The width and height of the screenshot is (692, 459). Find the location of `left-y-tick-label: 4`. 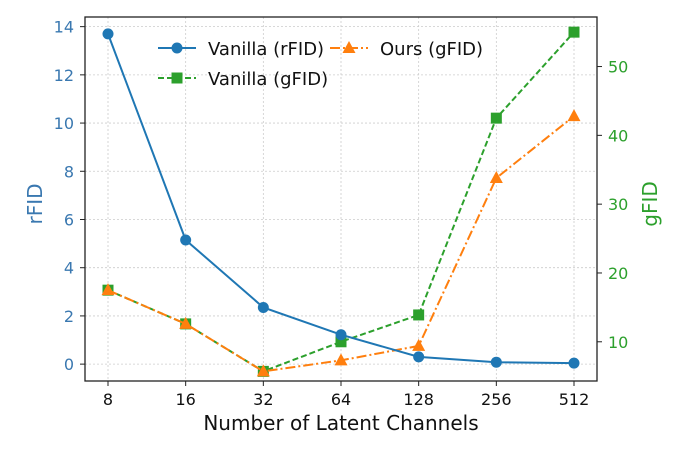

left-y-tick-label: 4 is located at coordinates (69, 268).